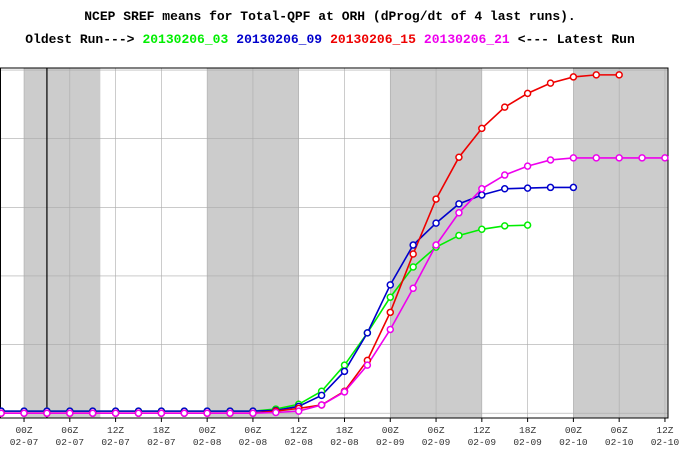  I want to click on legend-suffix: <--- Latest Run, so click(576, 39).